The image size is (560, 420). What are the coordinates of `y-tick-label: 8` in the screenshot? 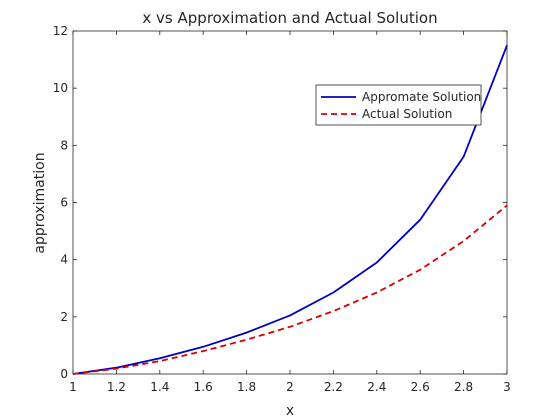 It's located at (64, 145).